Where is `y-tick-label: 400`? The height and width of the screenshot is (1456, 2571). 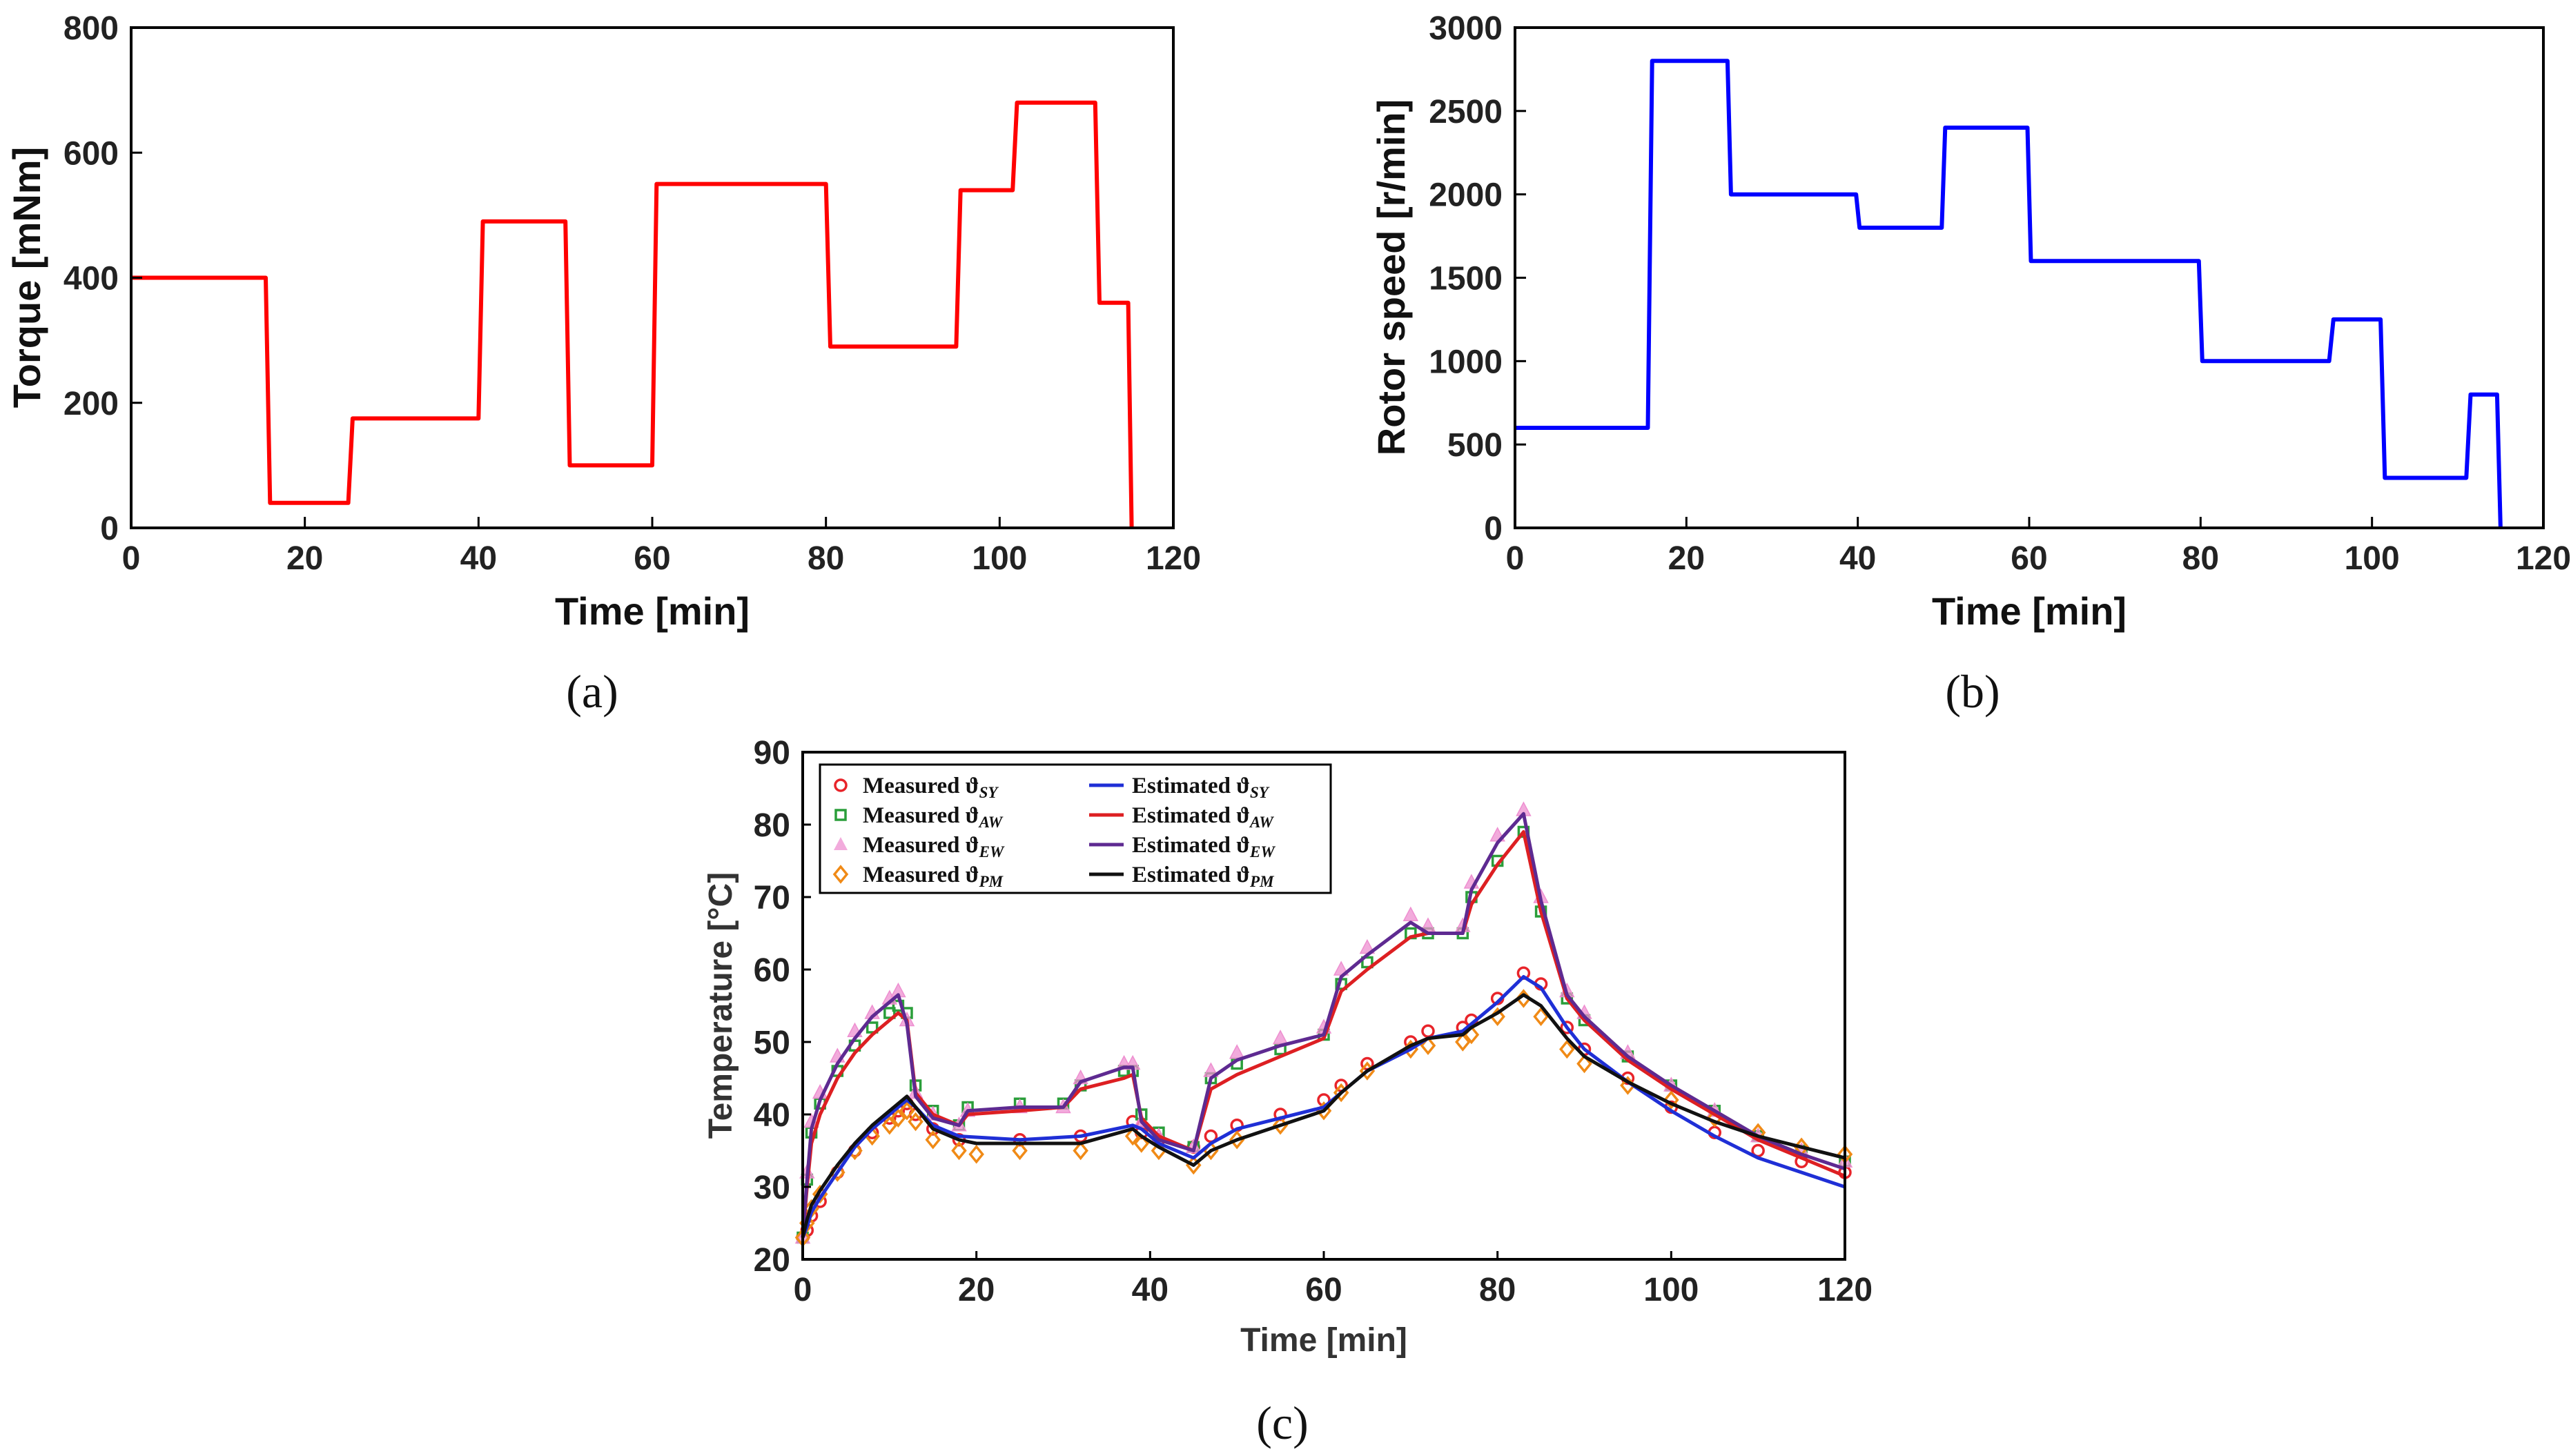 y-tick-label: 400 is located at coordinates (91, 279).